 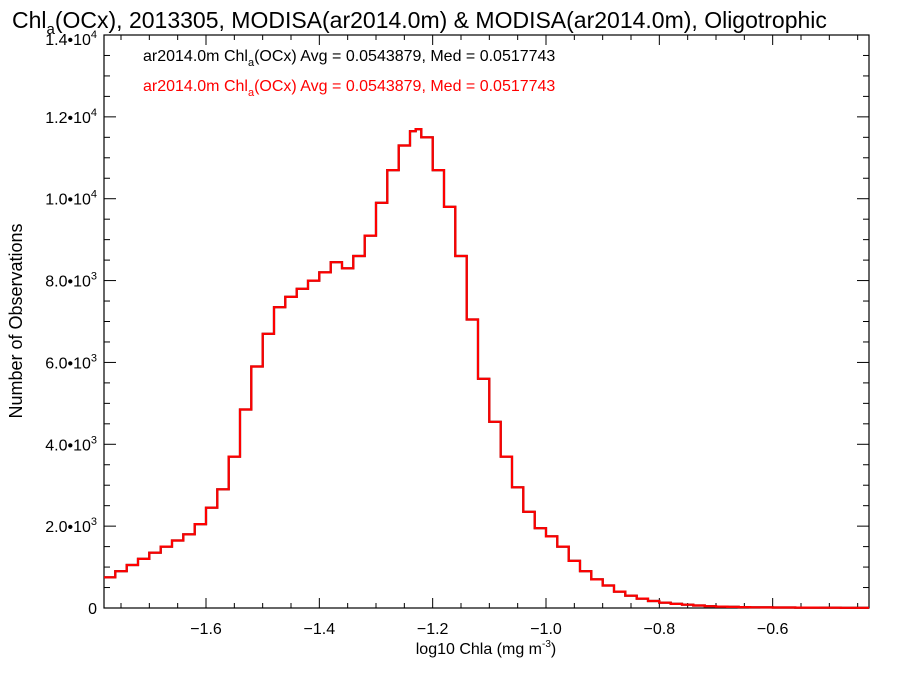 I want to click on x-tick-label: −1.6, so click(x=206, y=629).